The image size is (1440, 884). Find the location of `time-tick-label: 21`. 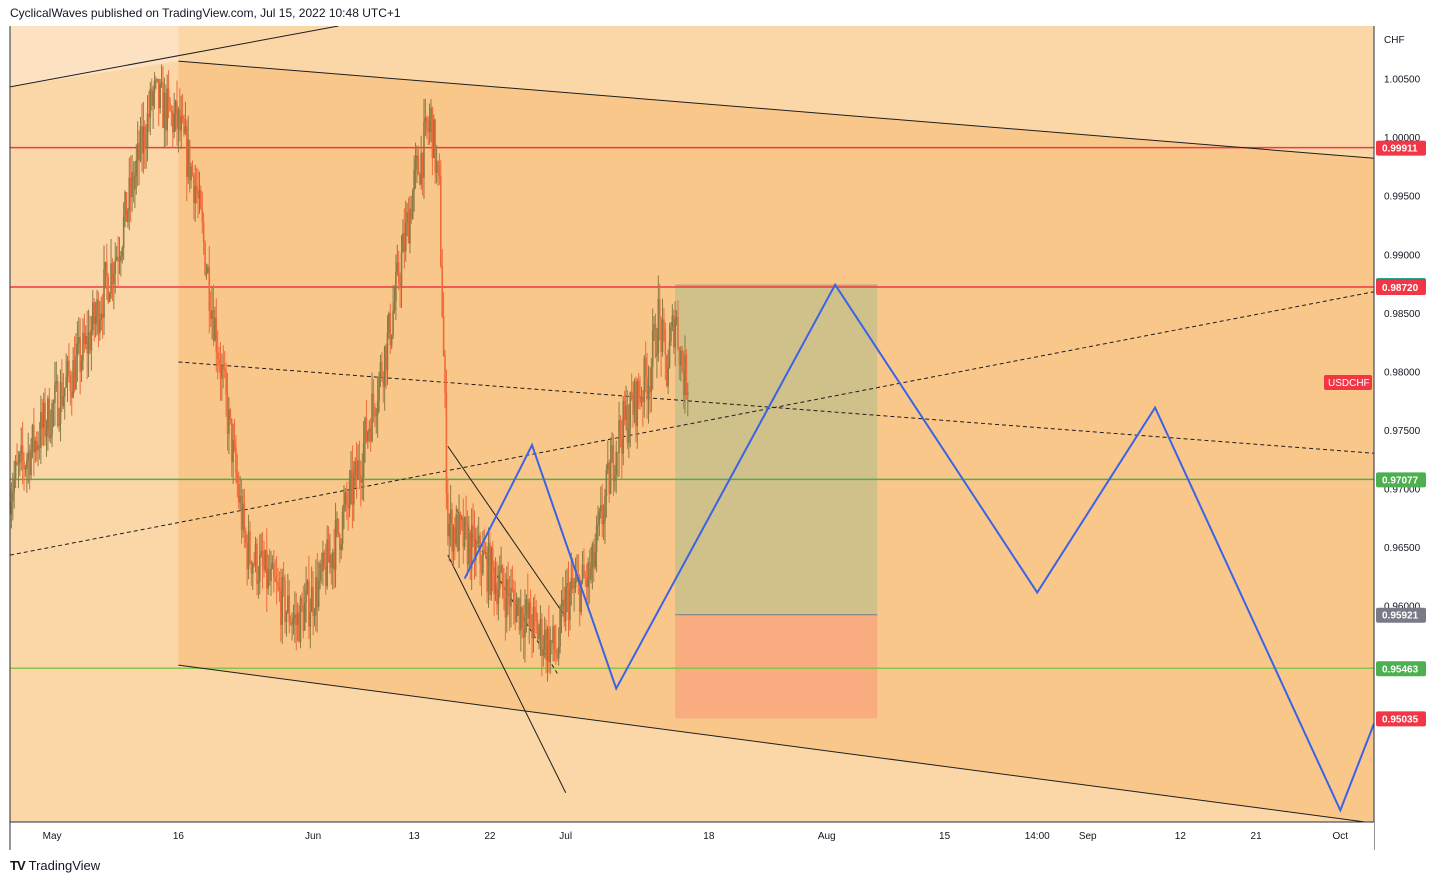

time-tick-label: 21 is located at coordinates (1257, 836).